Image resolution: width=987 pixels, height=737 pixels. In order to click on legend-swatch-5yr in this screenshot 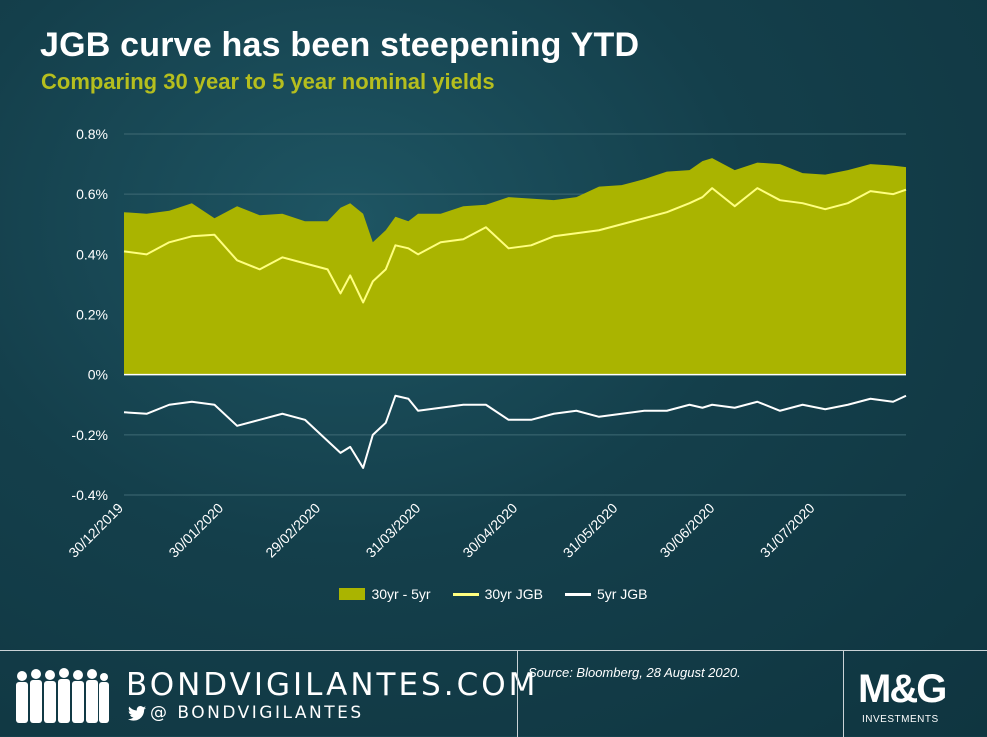, I will do `click(577, 594)`.